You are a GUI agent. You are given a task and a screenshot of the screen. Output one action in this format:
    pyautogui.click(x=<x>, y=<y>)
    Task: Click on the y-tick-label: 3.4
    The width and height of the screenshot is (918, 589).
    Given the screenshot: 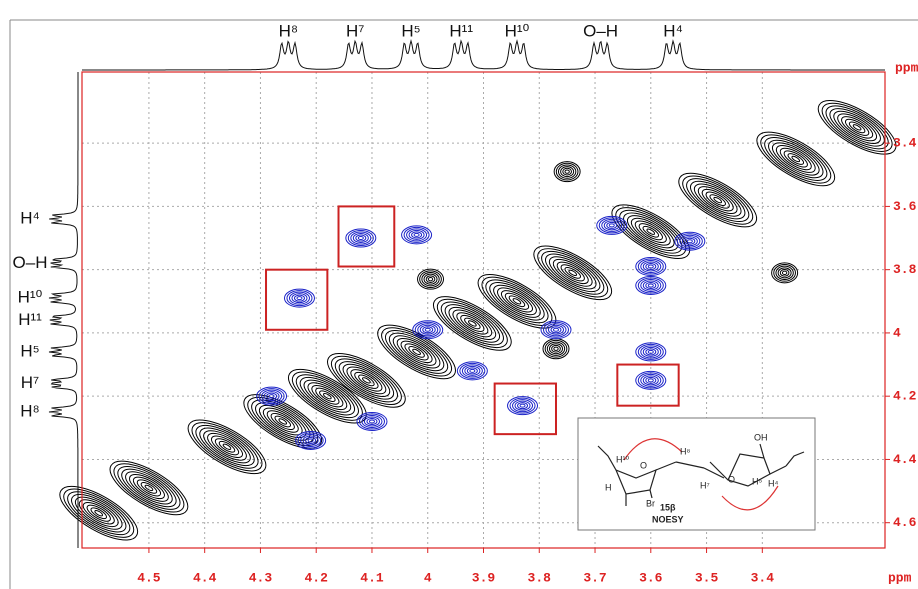 What is the action you would take?
    pyautogui.click(x=905, y=143)
    